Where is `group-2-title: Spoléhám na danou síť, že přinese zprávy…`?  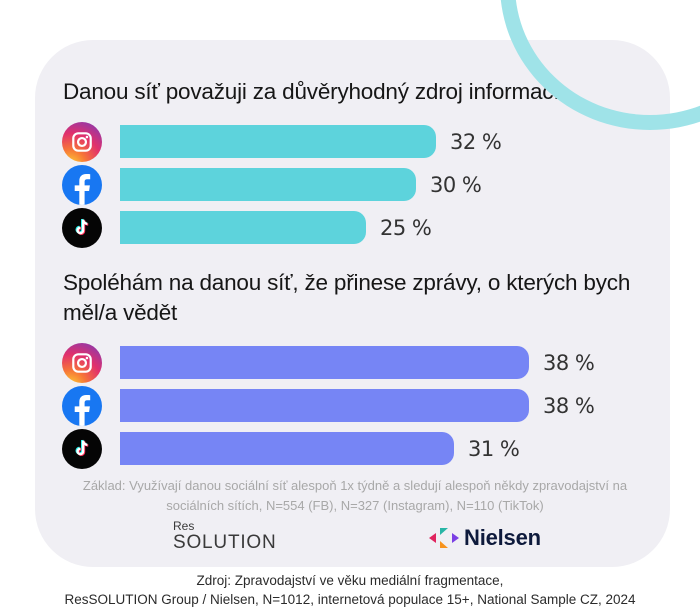
group-2-title: Spoléhám na danou síť, že přinese zprávy… is located at coordinates (347, 297).